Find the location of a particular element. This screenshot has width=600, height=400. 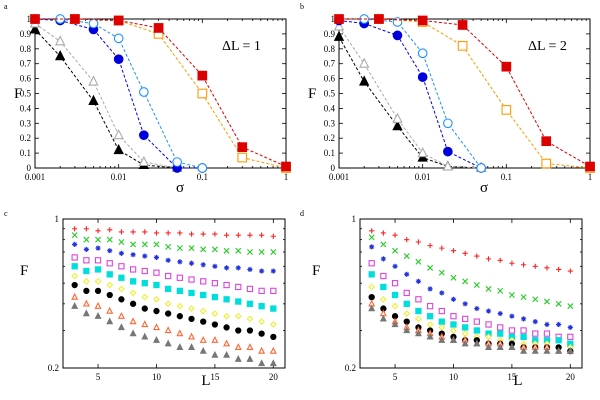

x-tick-label: 10 is located at coordinates (454, 377).